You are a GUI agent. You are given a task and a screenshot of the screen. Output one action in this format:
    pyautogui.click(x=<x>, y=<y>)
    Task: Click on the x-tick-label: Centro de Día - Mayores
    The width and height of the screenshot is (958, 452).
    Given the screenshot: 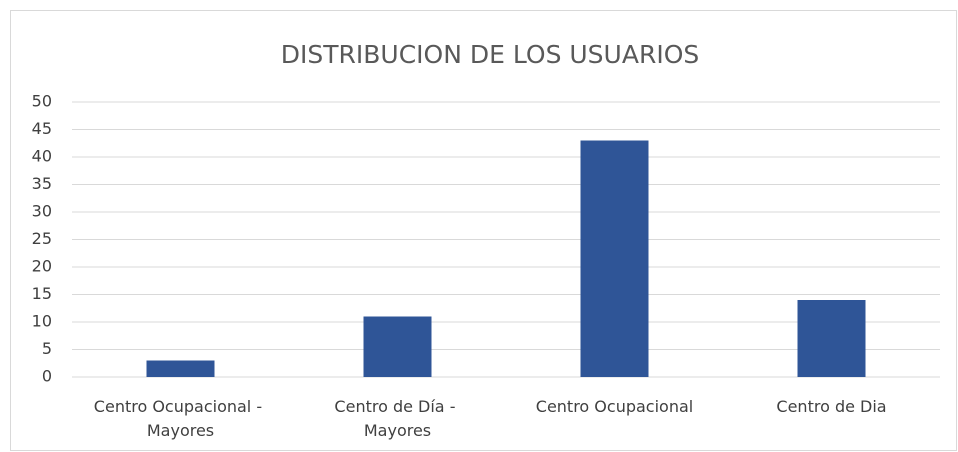 What is the action you would take?
    pyautogui.click(x=397, y=418)
    